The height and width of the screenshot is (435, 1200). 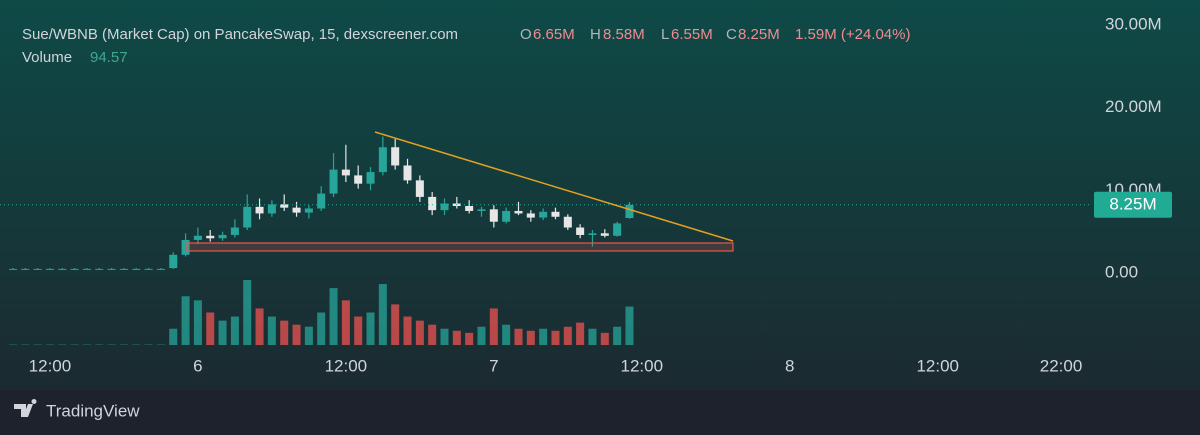 What do you see at coordinates (460, 247) in the screenshot?
I see `support-zone` at bounding box center [460, 247].